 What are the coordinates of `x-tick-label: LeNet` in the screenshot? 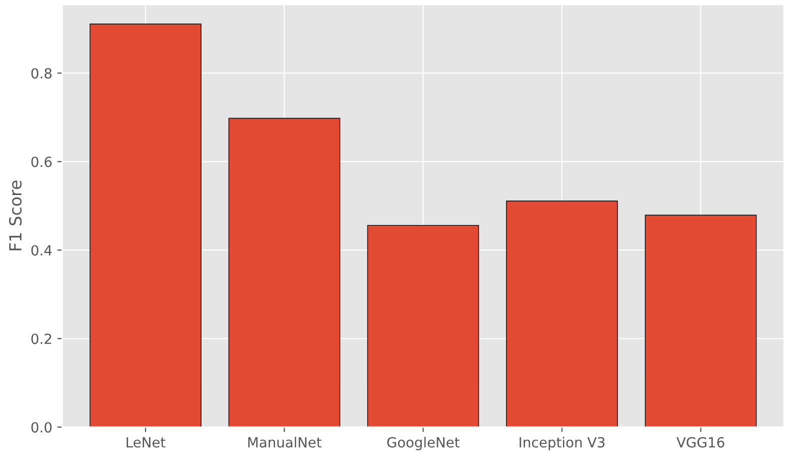 It's located at (146, 442).